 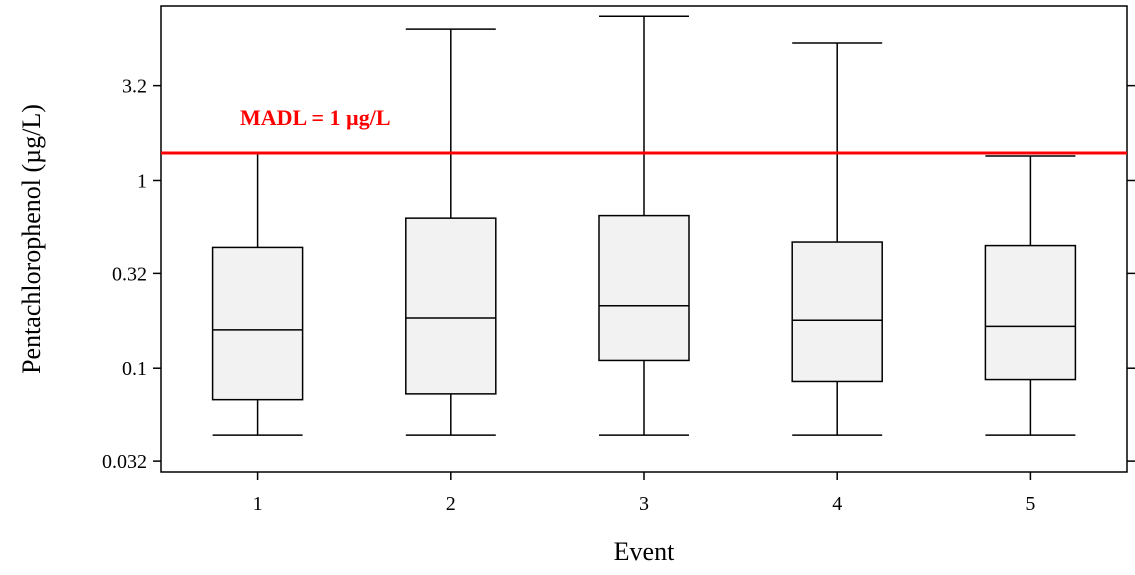 I want to click on y-tick-label: 0.32, so click(x=129, y=274).